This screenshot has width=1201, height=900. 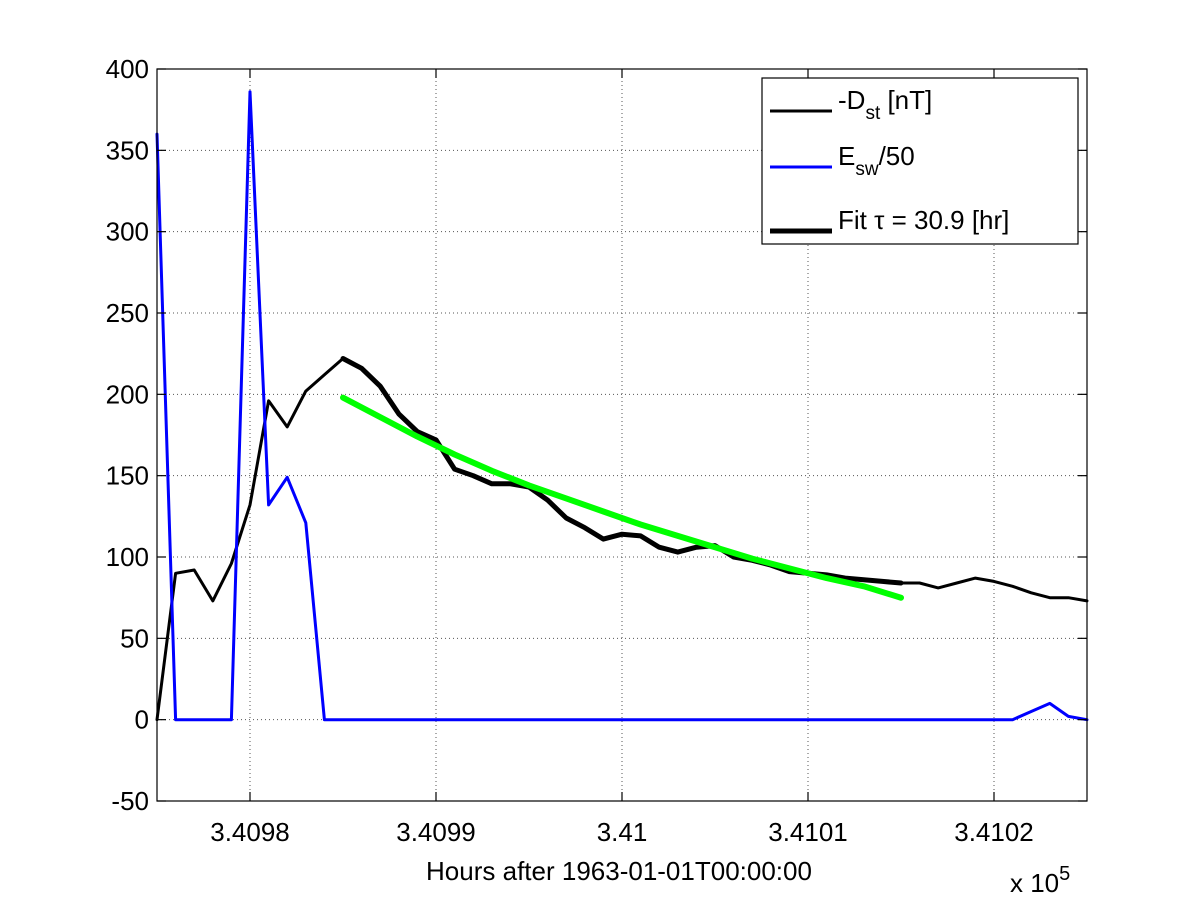 I want to click on x-tick-label: 3.4098, so click(x=250, y=832).